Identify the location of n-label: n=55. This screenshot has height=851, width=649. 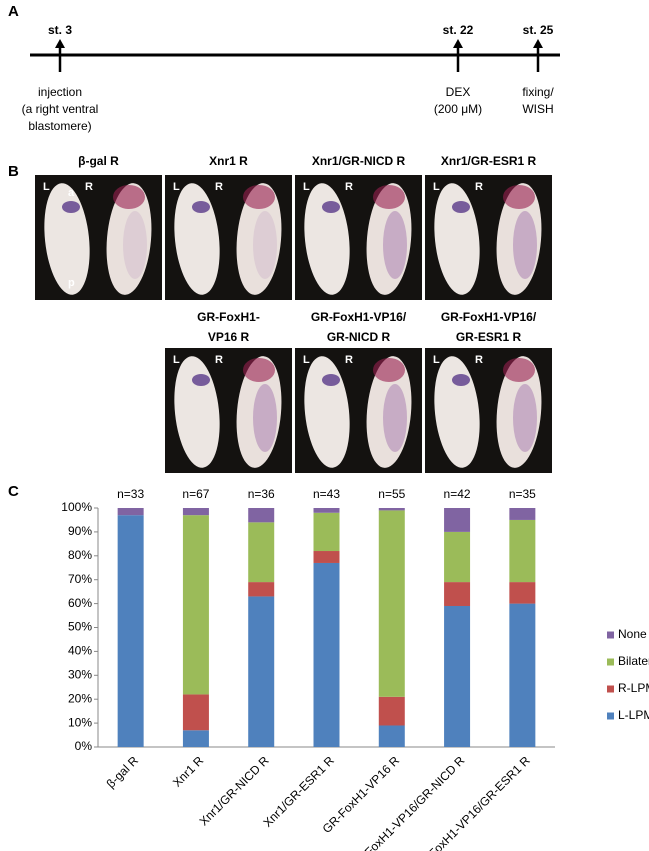
(391, 494).